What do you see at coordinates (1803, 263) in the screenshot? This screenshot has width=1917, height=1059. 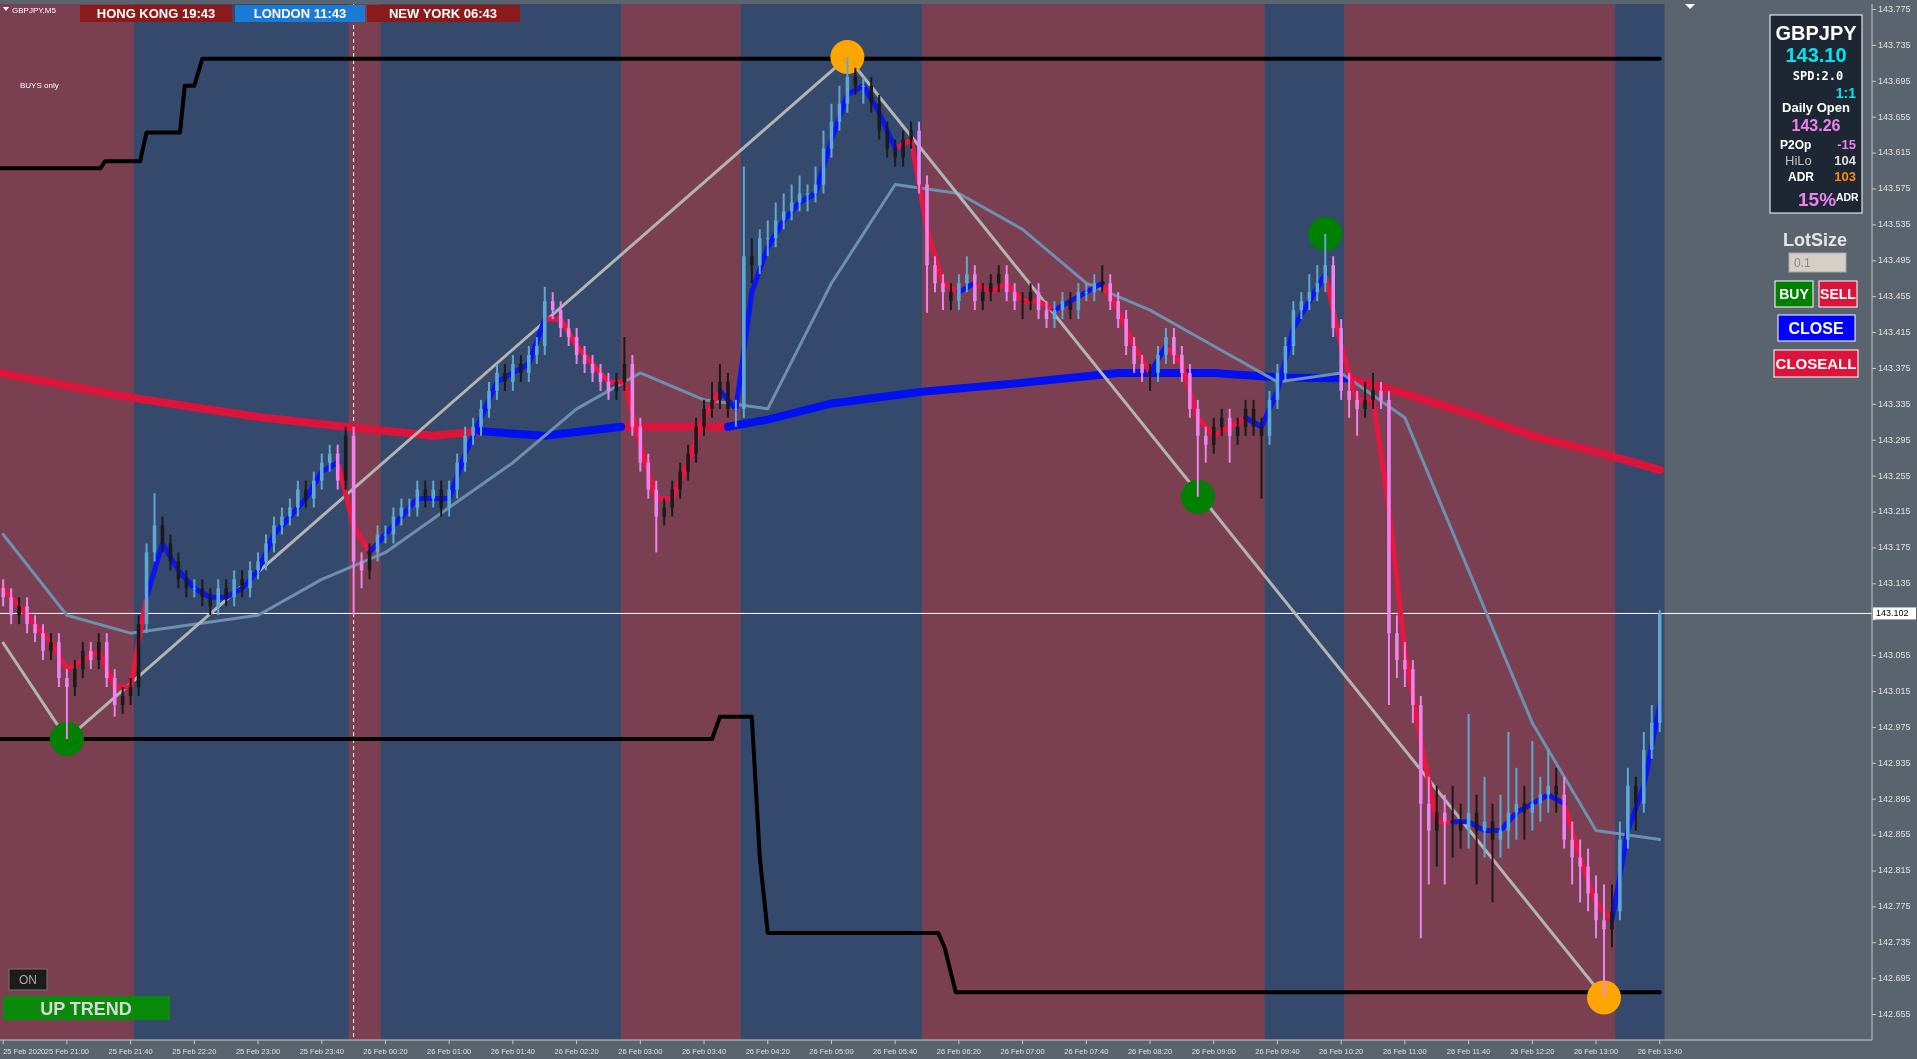 I see `annotation: 0.1` at bounding box center [1803, 263].